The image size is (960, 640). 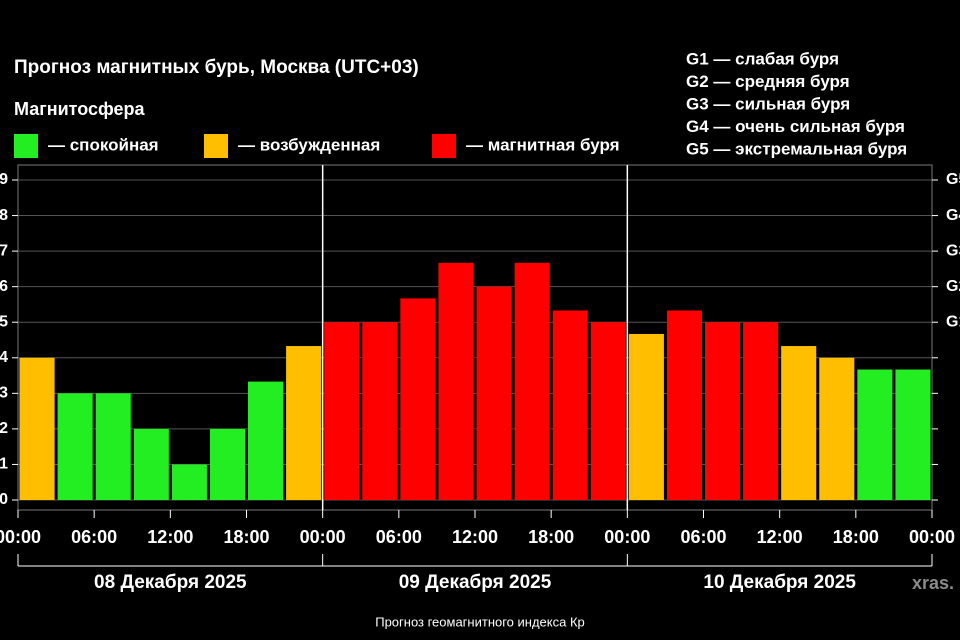 I want to click on caption: Прогноз геомагнитного индекса Кр, so click(x=480, y=621).